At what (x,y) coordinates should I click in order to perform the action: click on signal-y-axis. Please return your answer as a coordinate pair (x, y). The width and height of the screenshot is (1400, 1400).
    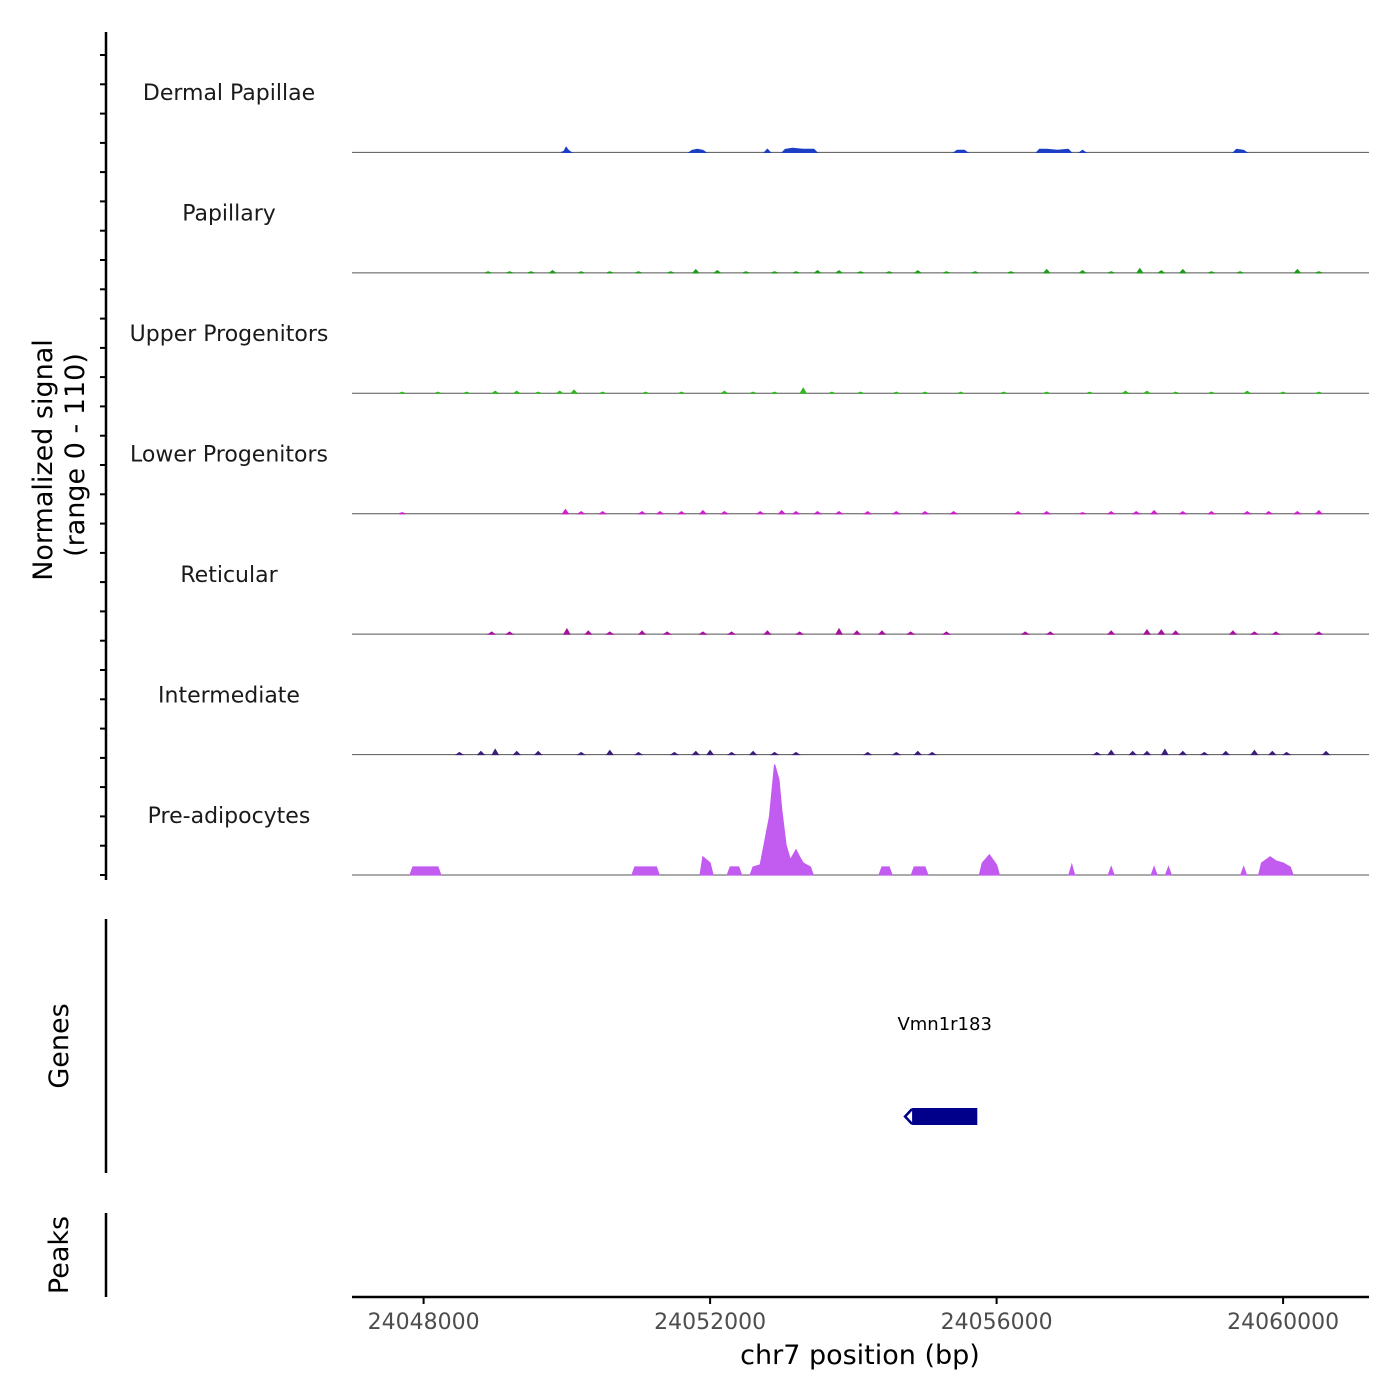
    Looking at the image, I should click on (104, 456).